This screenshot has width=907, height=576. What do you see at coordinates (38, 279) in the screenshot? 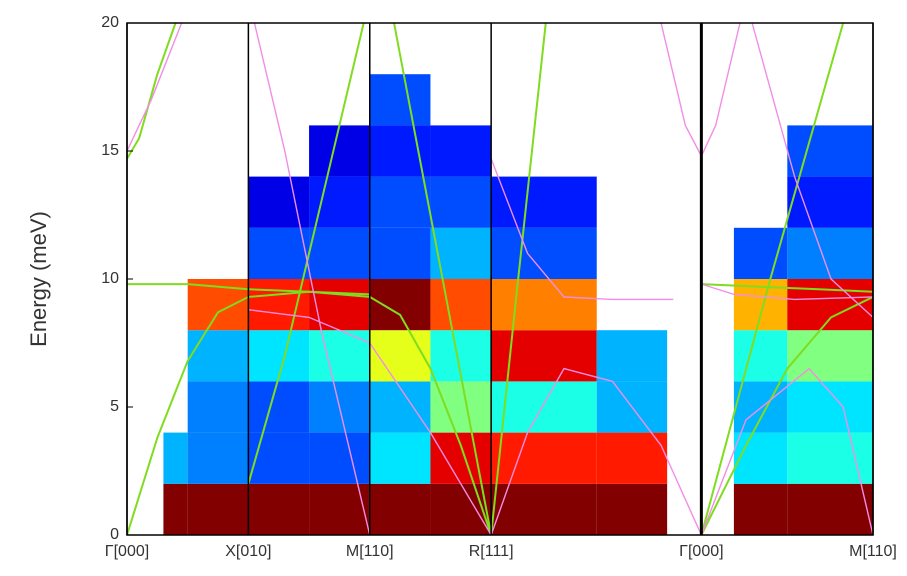
I see `y-axis-label: Energy (meV)` at bounding box center [38, 279].